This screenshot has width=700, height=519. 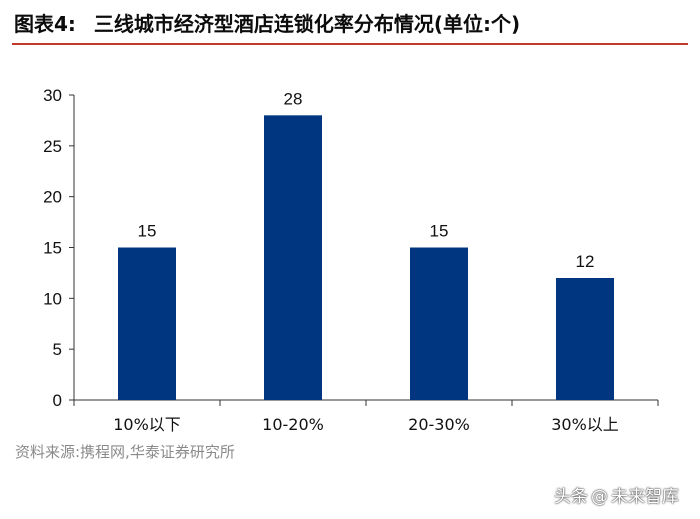 I want to click on watermark-name: 未来智库, so click(x=645, y=497).